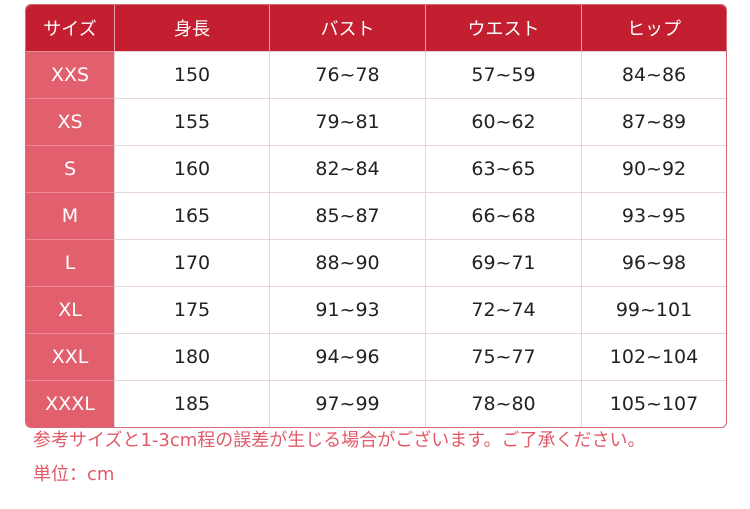 Image resolution: width=750 pixels, height=509 pixels. I want to click on size-label: XXXL, so click(70, 403).